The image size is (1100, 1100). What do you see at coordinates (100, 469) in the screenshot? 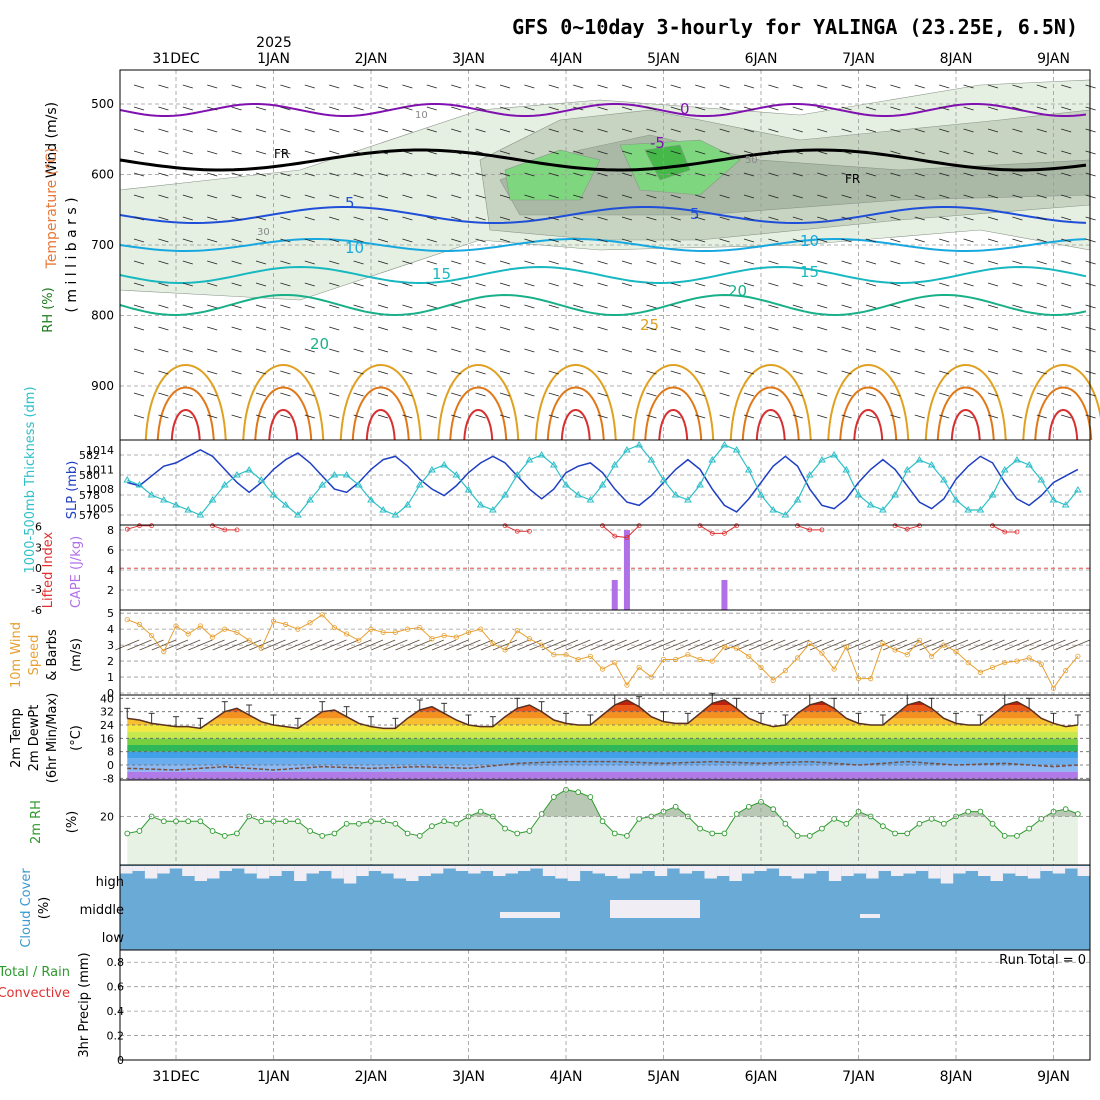
I see `slp-tick-label: 1011` at bounding box center [100, 469].